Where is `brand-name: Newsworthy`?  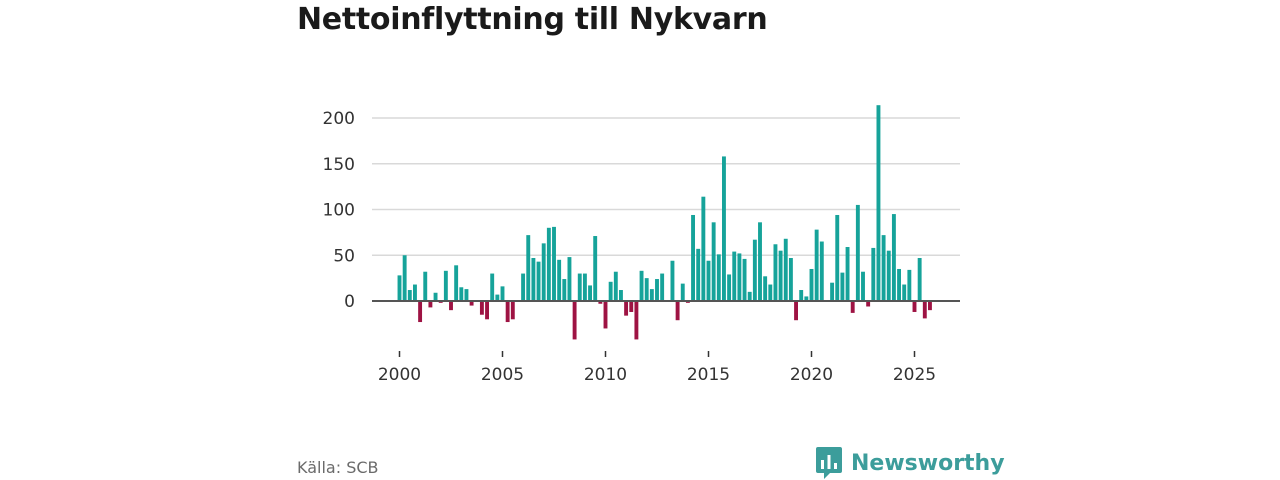 brand-name: Newsworthy is located at coordinates (928, 463).